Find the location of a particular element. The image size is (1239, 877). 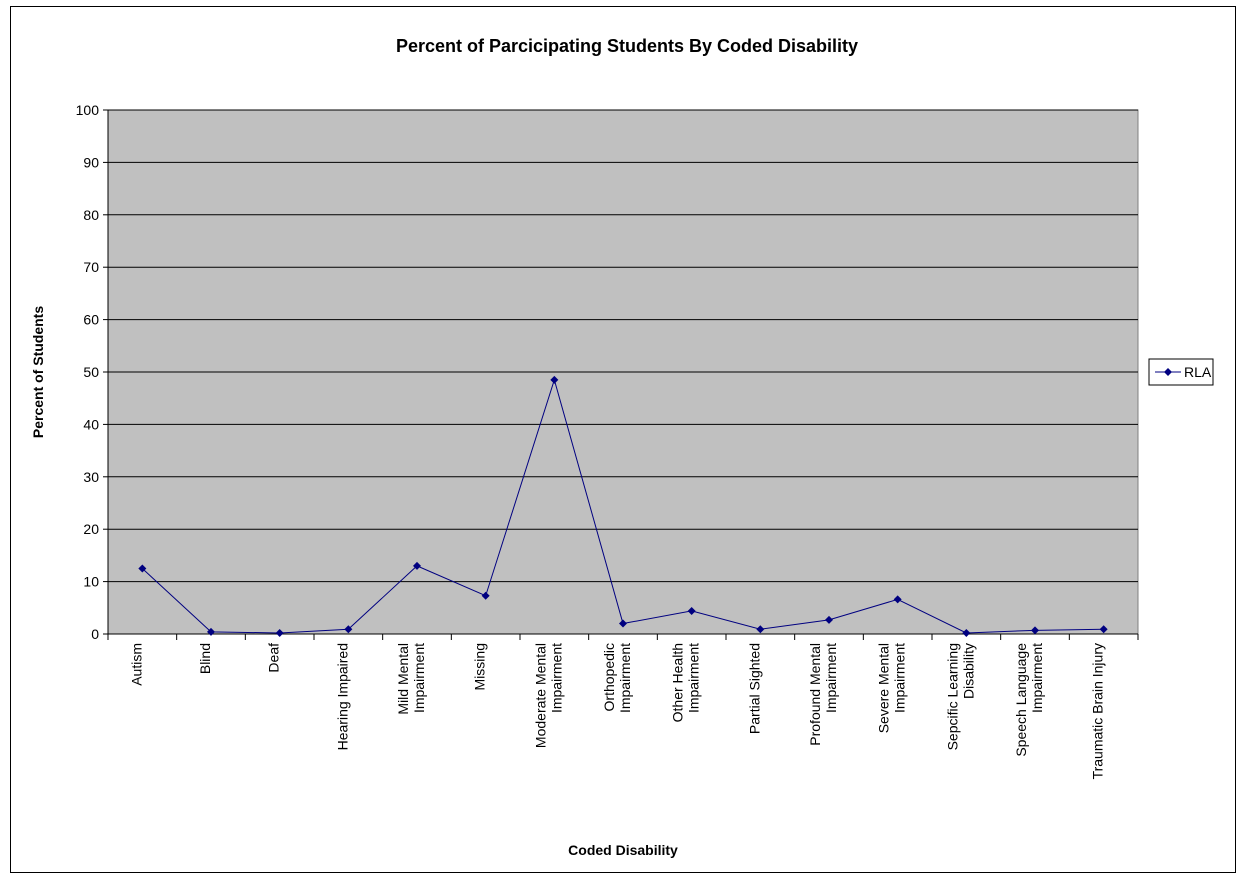

legend-marker is located at coordinates (1168, 372).